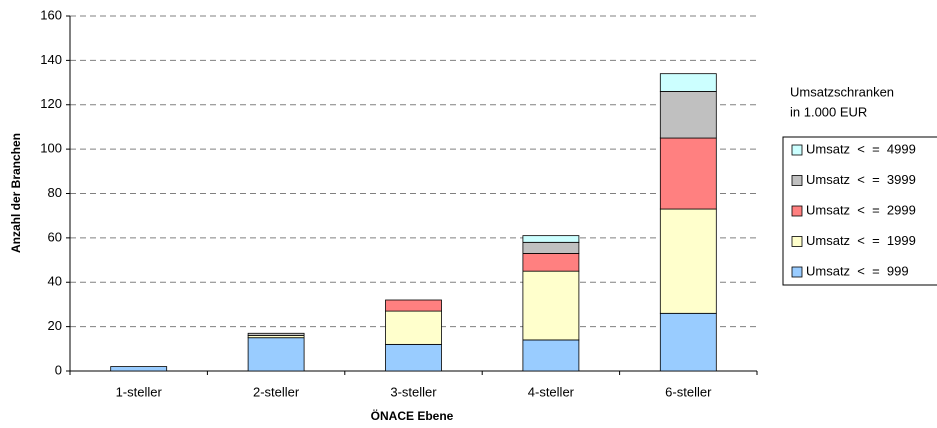 This screenshot has width=937, height=428. I want to click on x-axis-label: ÖNACE Ebene, so click(412, 415).